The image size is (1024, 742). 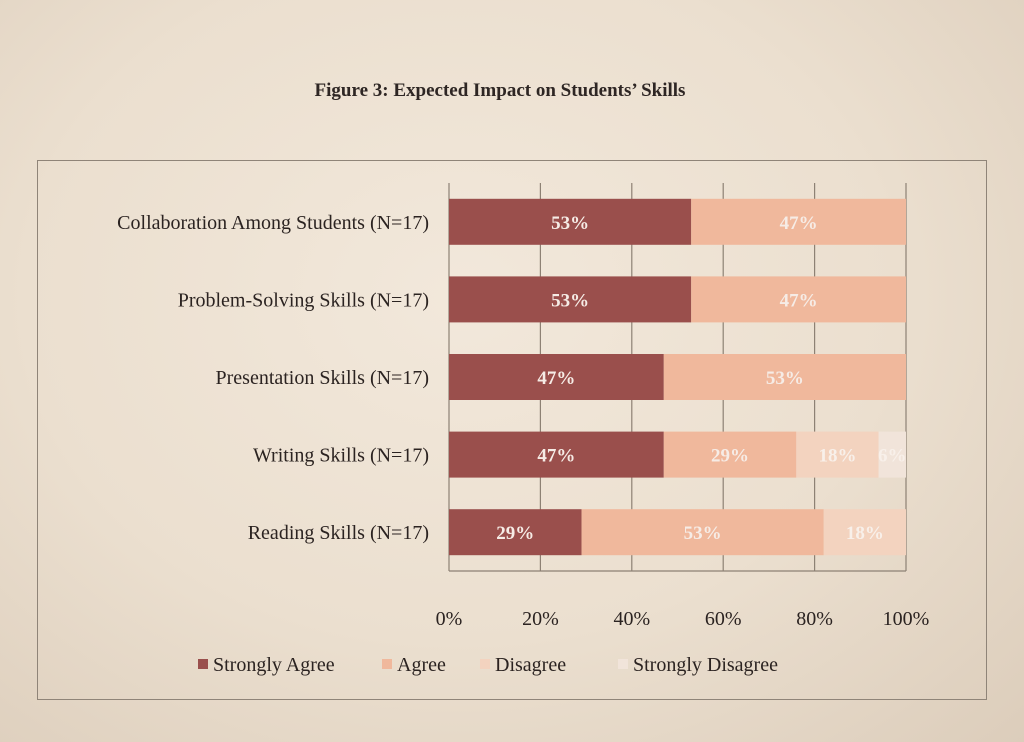 I want to click on category-label: Collaboration Among Students (N=17), so click(x=273, y=223).